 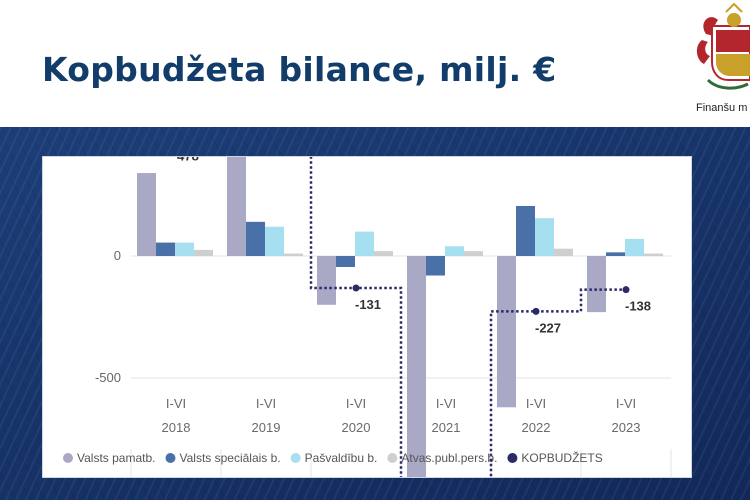 What do you see at coordinates (722, 108) in the screenshot?
I see `organization-name: Finanšu m` at bounding box center [722, 108].